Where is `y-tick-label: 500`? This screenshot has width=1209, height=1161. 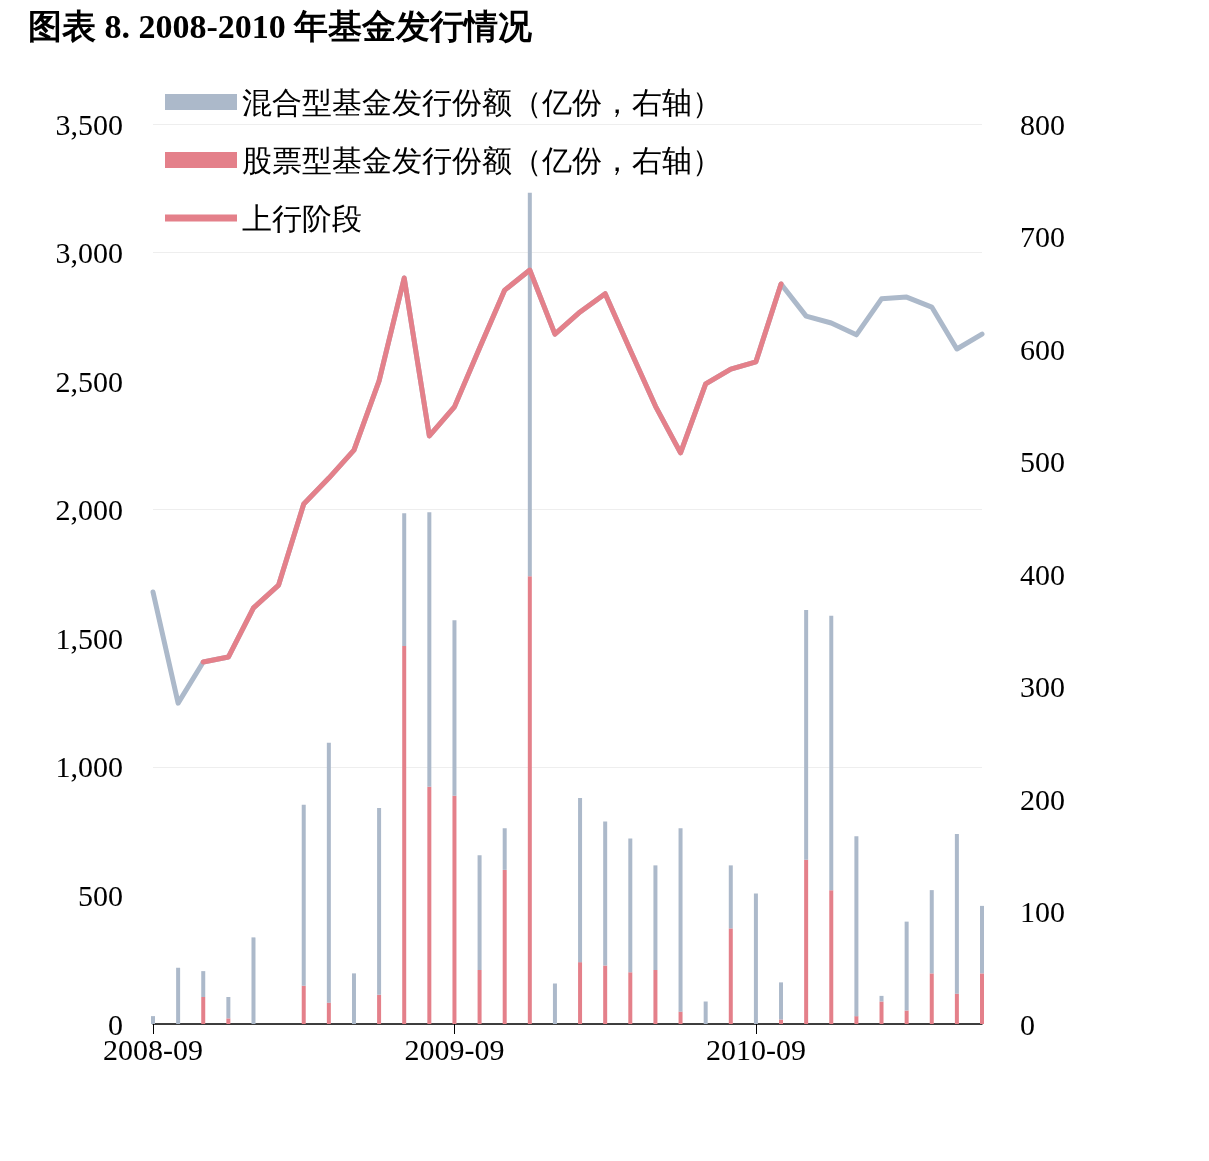
y-tick-label: 500 is located at coordinates (100, 895).